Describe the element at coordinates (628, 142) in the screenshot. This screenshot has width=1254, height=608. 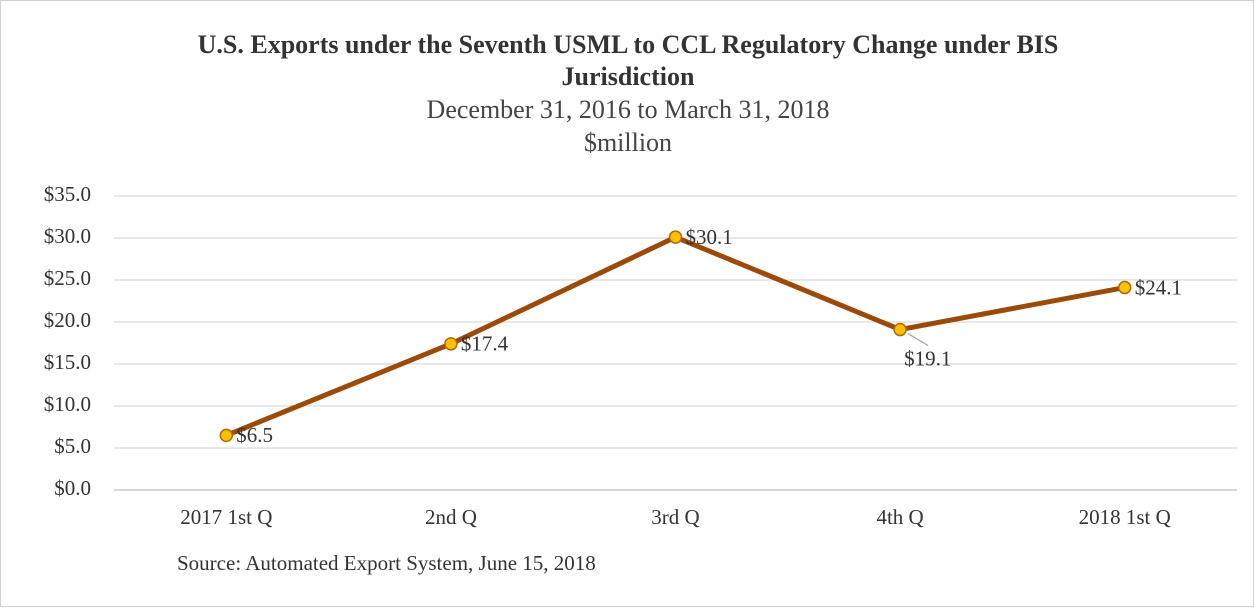
I see `chart-unit: $million` at that location.